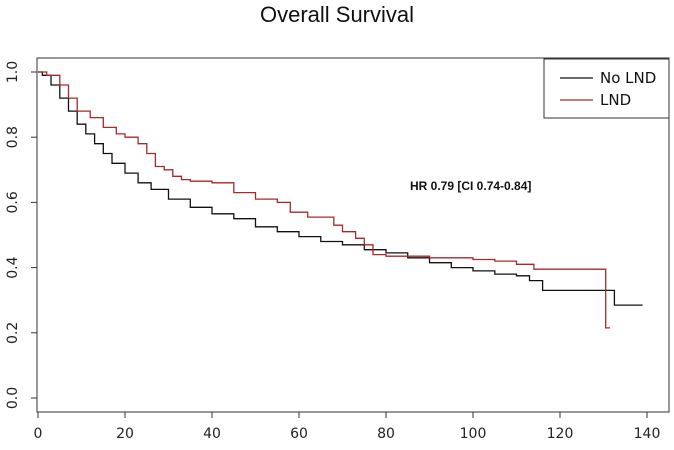 The width and height of the screenshot is (674, 450). Describe the element at coordinates (470, 186) in the screenshot. I see `hr-annotation: HR 0.79 [CI 0.74-0.84]` at that location.